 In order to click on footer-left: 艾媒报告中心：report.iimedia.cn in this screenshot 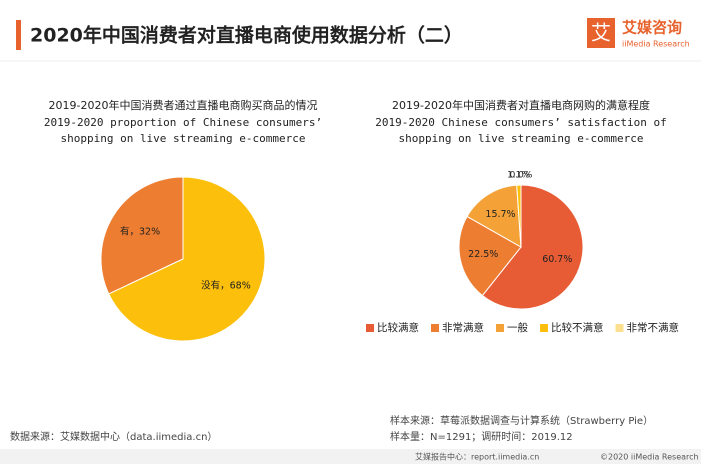, I will do `click(477, 457)`.